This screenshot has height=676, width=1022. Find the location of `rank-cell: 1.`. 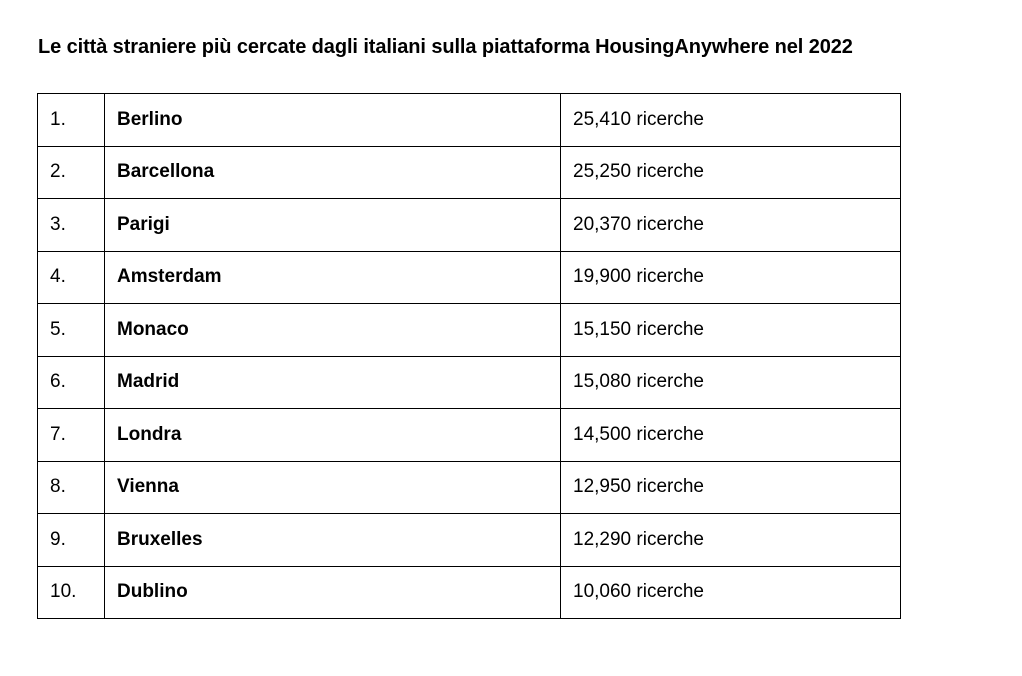

rank-cell: 1. is located at coordinates (71, 120).